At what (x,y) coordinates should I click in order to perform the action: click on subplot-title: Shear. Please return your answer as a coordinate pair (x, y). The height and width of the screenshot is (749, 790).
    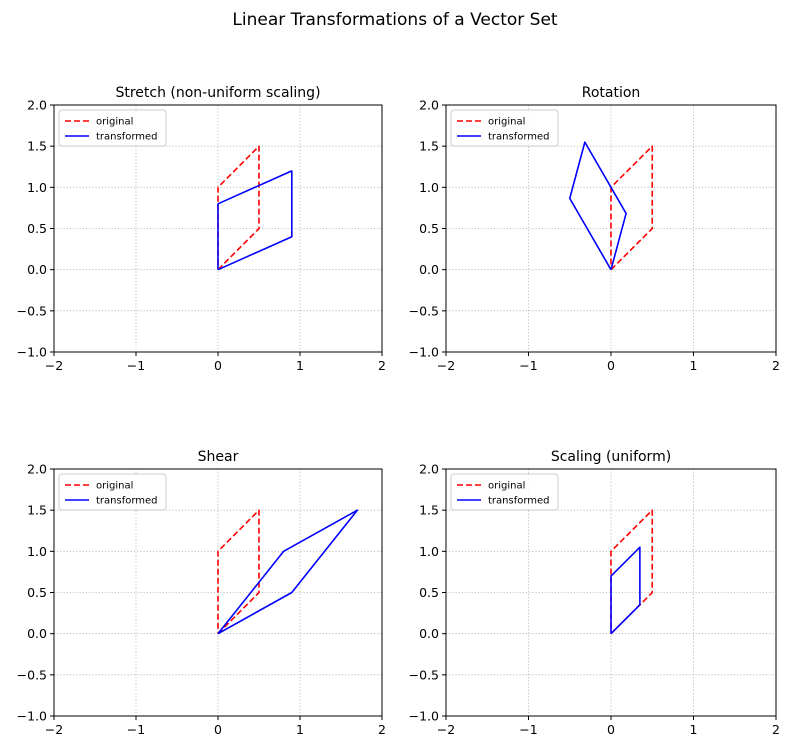
    Looking at the image, I should click on (218, 457).